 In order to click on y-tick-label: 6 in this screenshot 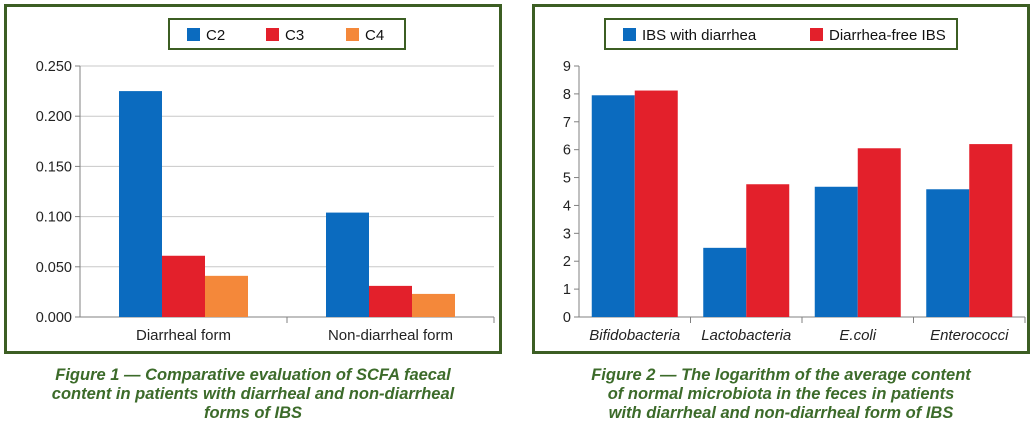, I will do `click(567, 151)`.